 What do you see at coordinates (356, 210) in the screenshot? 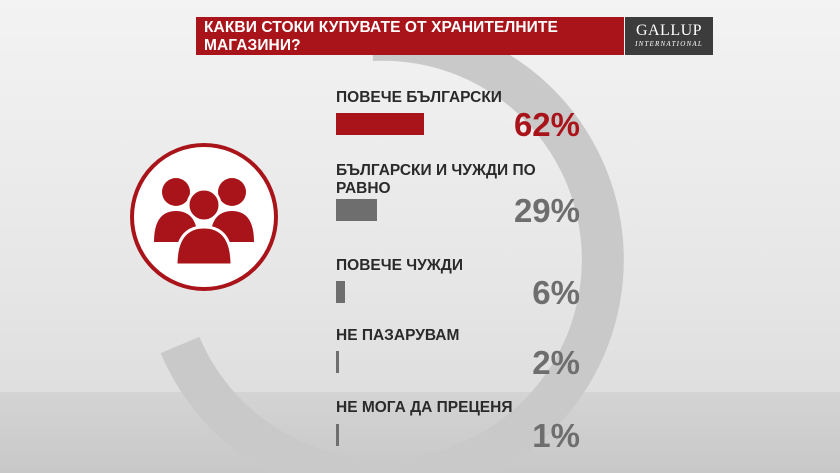
I see `bar-equal` at bounding box center [356, 210].